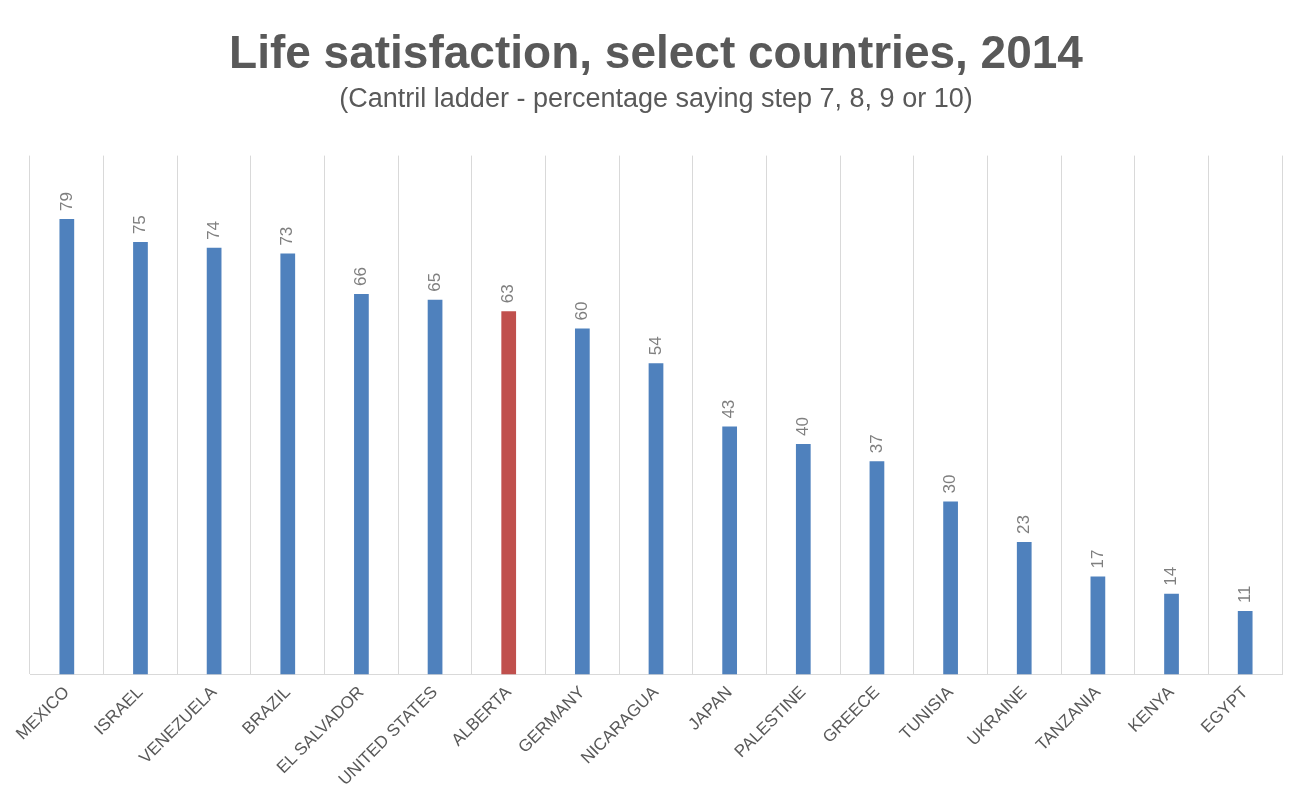 The image size is (1307, 808). Describe the element at coordinates (287, 236) in the screenshot. I see `data-label: 73` at that location.